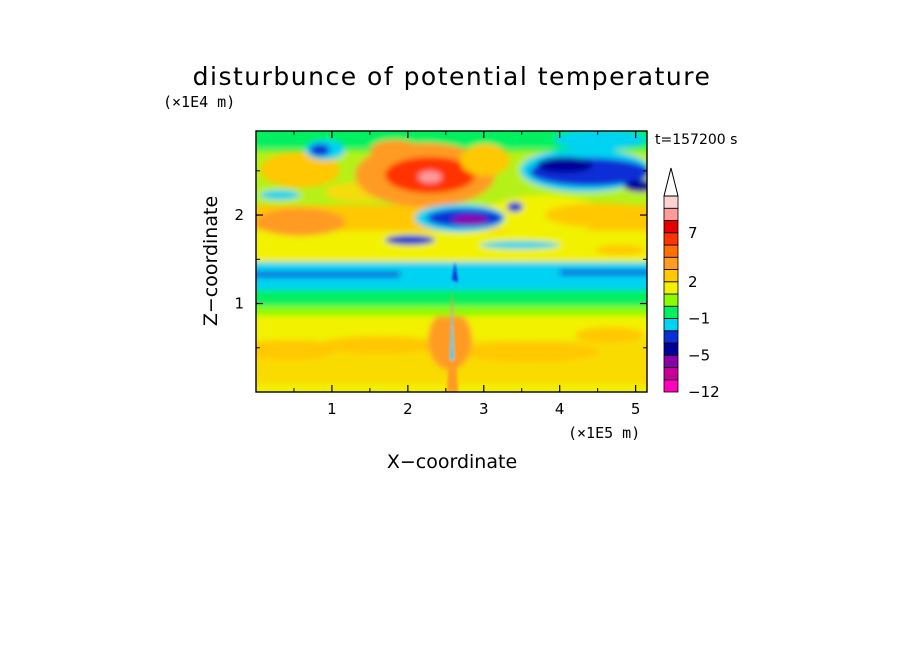 The image size is (904, 654). Describe the element at coordinates (704, 392) in the screenshot. I see `colorbar-label: −12` at that location.